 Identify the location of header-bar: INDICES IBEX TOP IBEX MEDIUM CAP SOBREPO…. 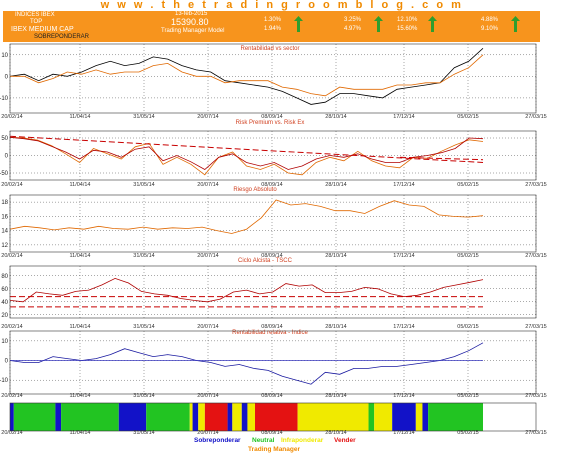
(271, 26).